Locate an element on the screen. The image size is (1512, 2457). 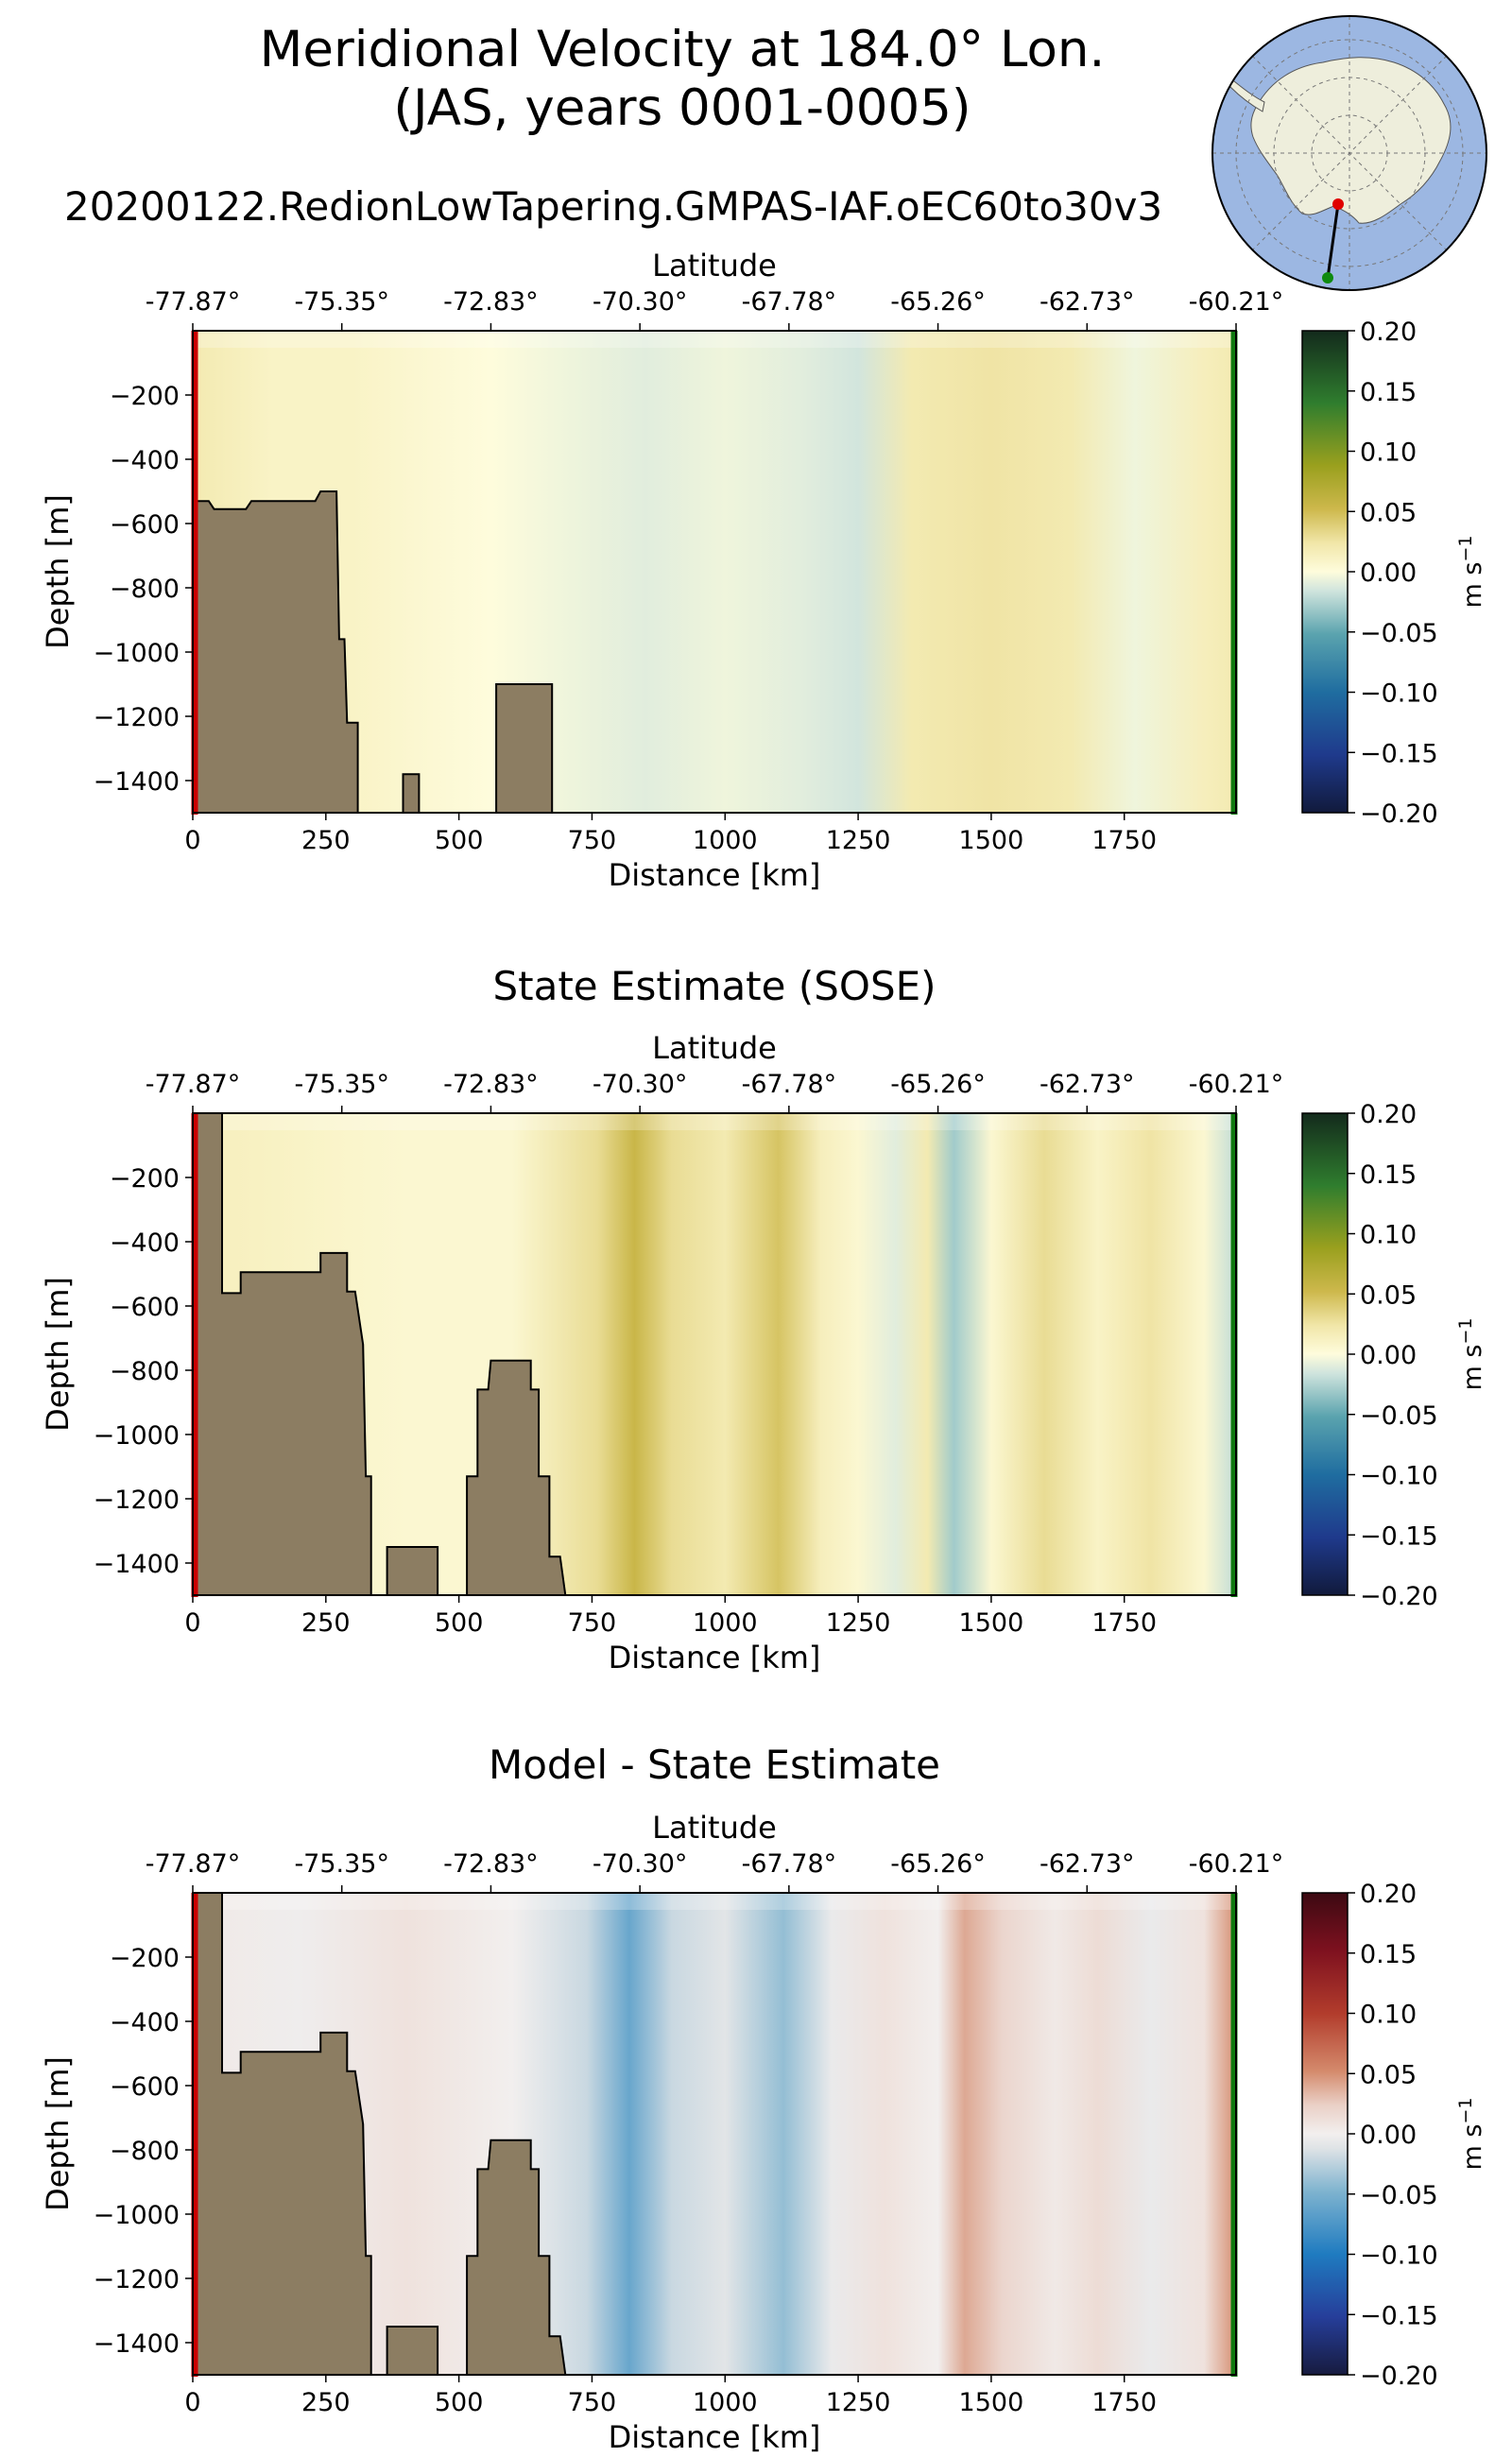
lat-tick-label: -75.35° is located at coordinates (341, 1084).